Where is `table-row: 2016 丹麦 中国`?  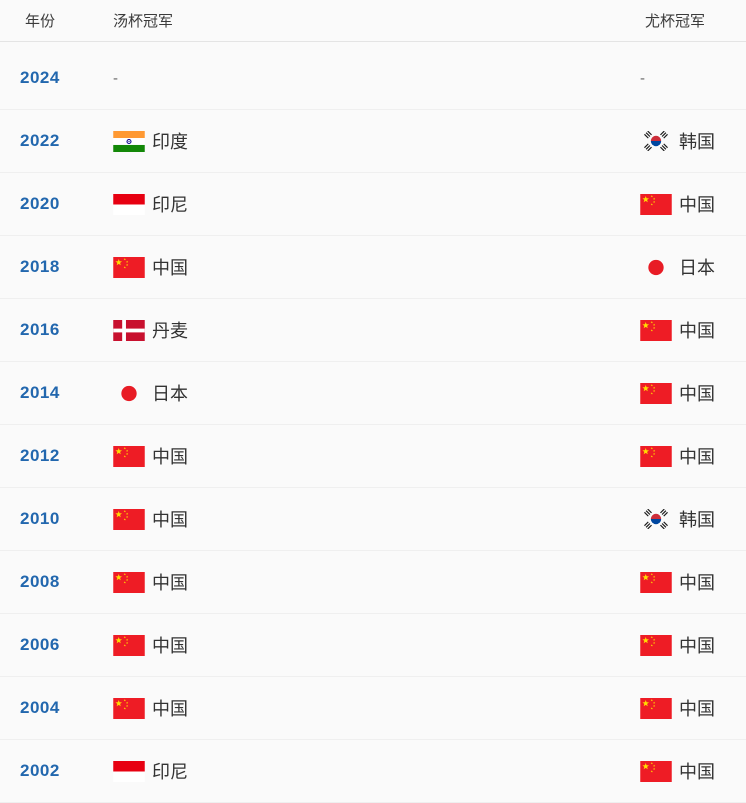 table-row: 2016 丹麦 中国 is located at coordinates (373, 330).